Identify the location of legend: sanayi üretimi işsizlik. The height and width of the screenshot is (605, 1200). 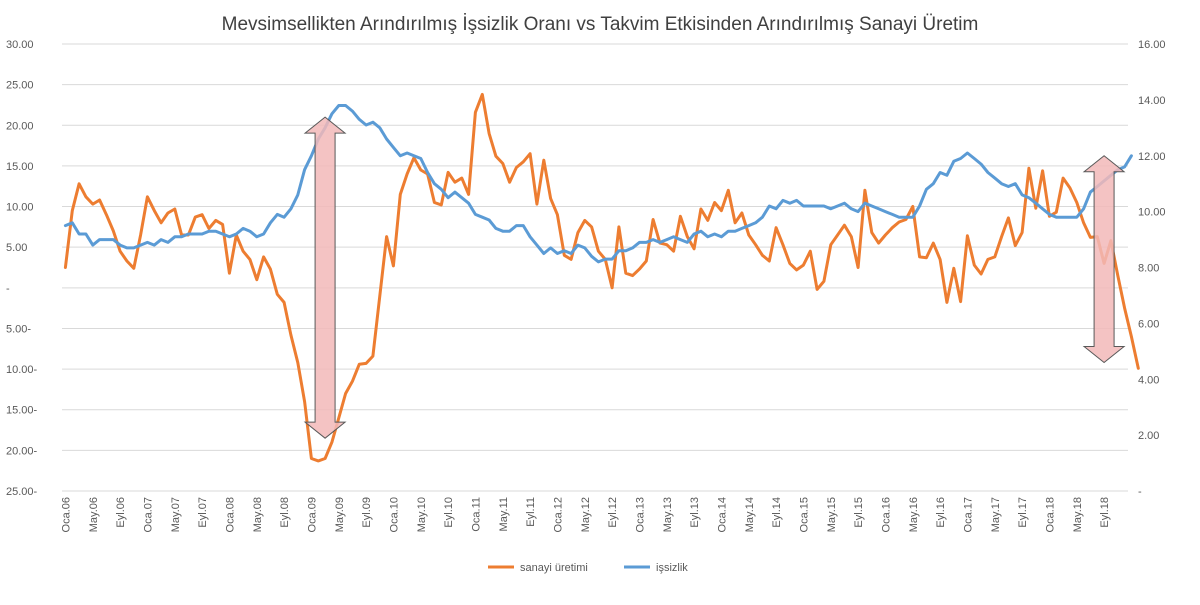
(588, 568).